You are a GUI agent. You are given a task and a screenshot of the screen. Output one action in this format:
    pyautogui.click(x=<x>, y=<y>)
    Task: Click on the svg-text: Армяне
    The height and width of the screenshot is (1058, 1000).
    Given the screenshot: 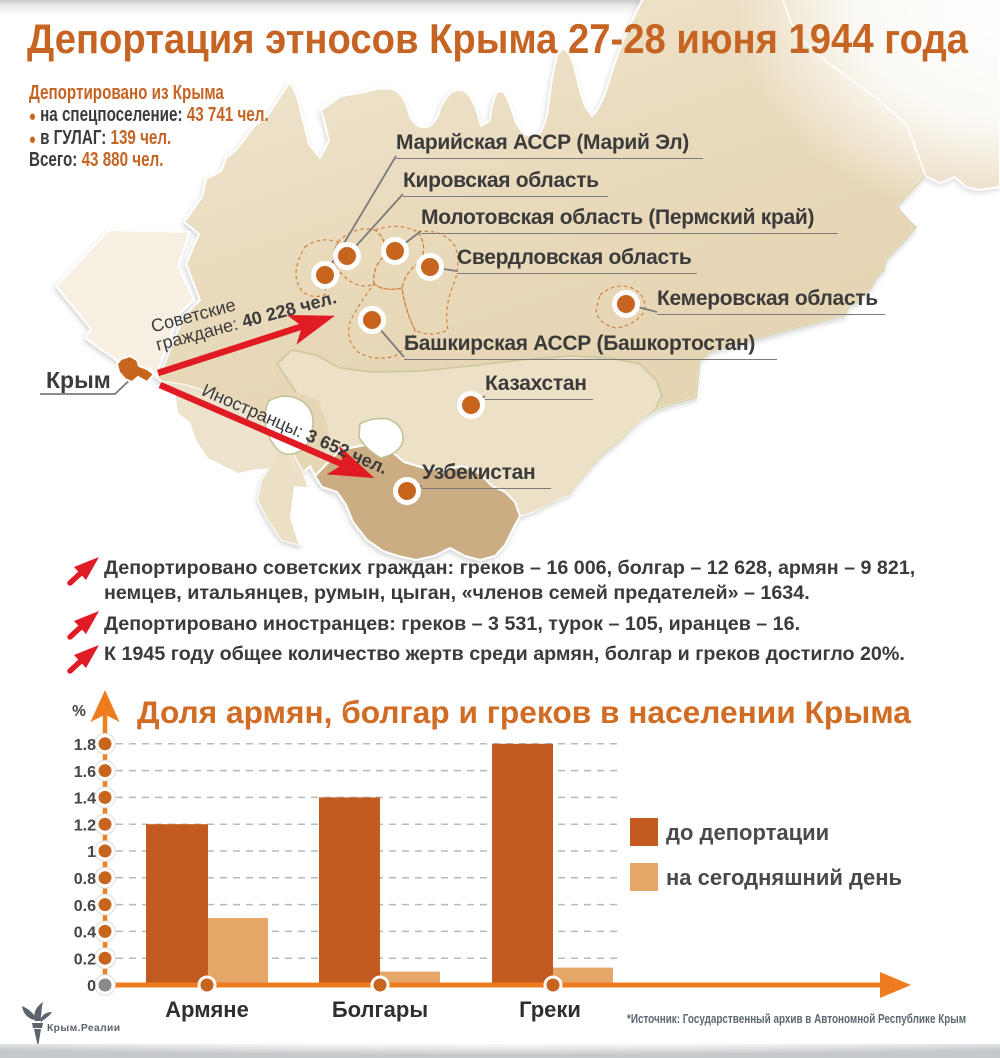 What is the action you would take?
    pyautogui.click(x=207, y=1009)
    